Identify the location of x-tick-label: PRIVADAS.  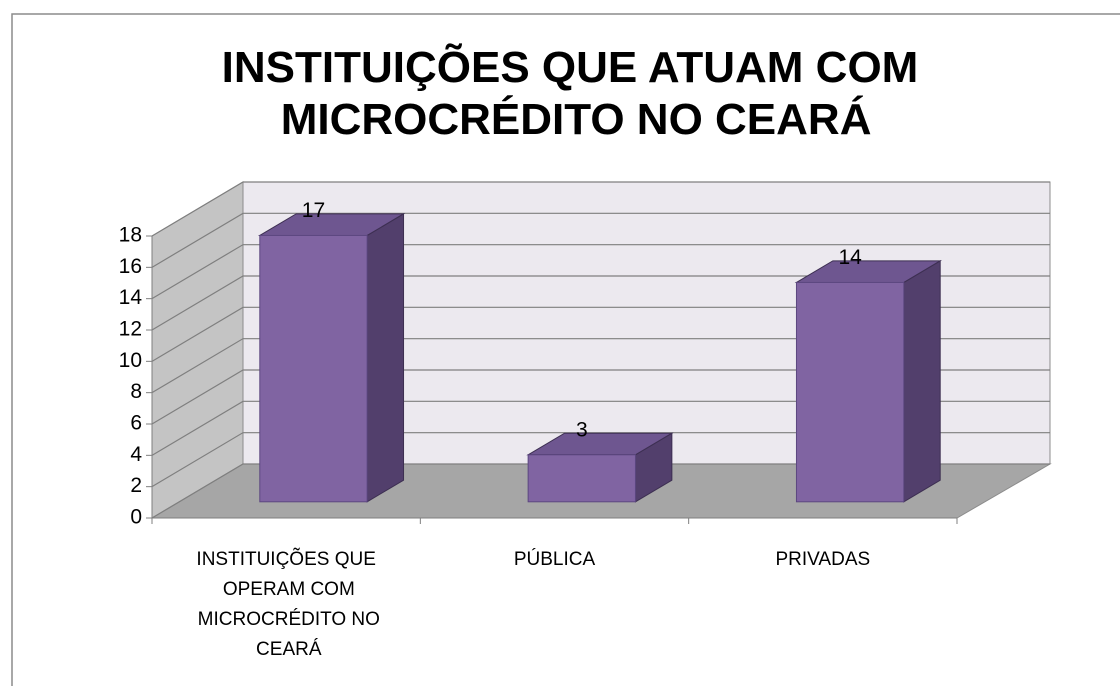
(822, 559).